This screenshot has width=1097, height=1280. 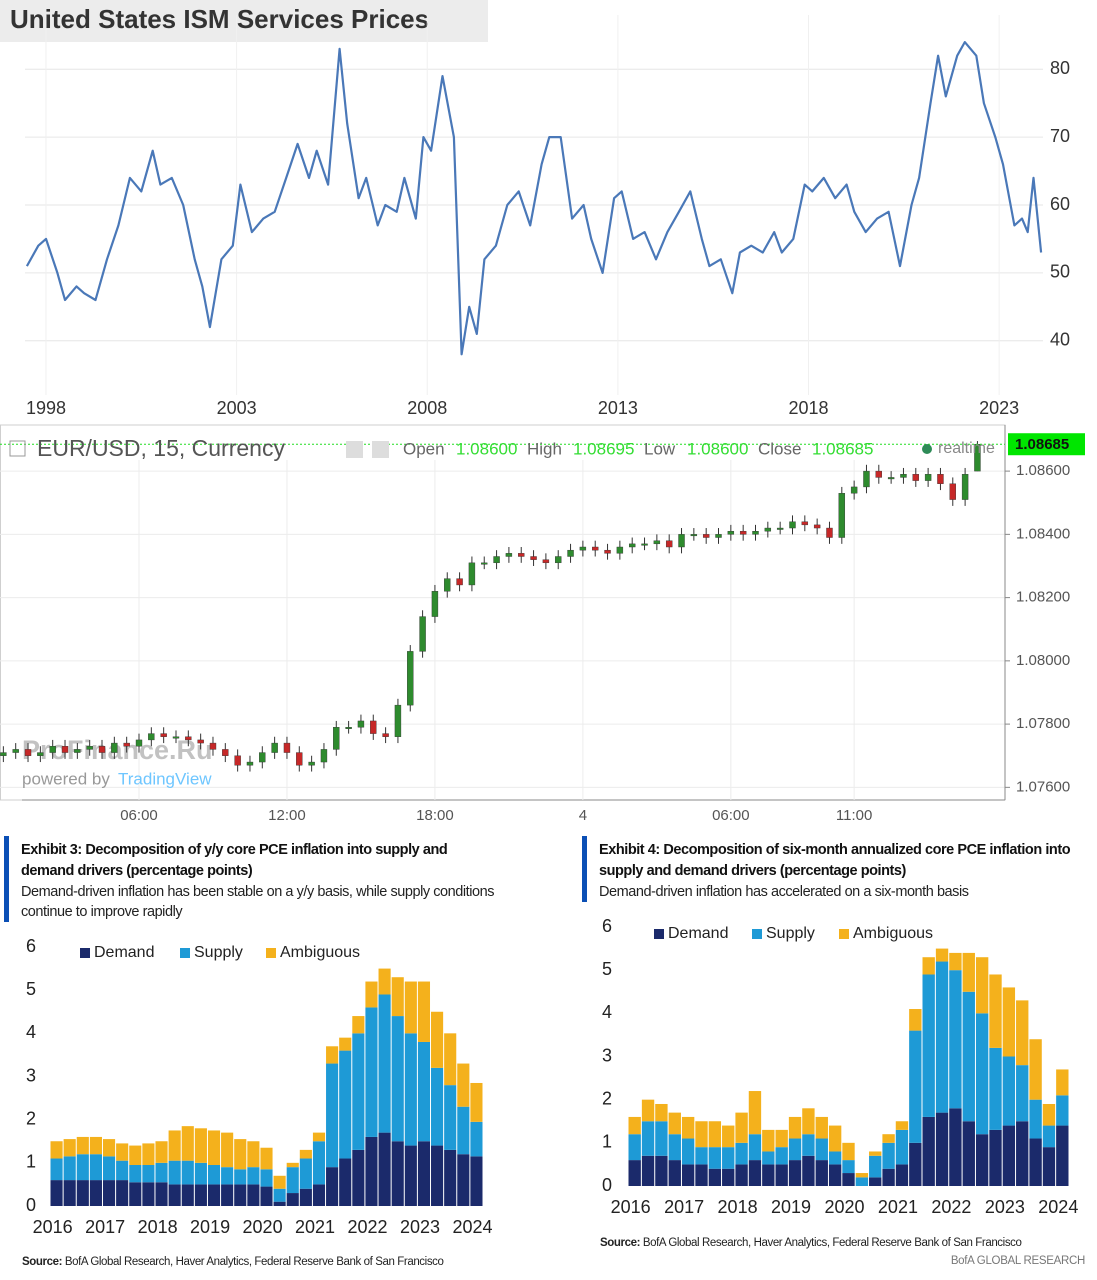 I want to click on y-tick-label: 1.08200, so click(x=1043, y=597).